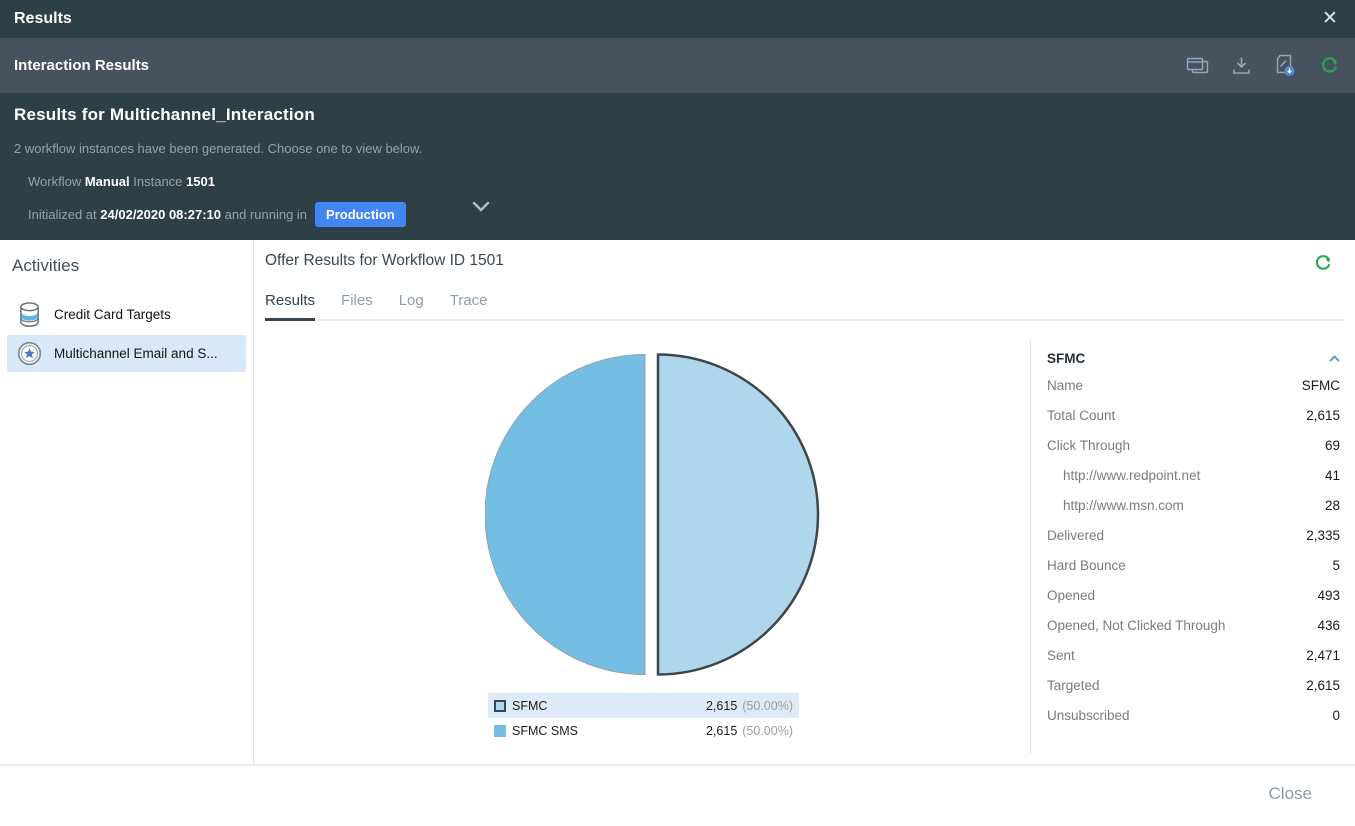 Image resolution: width=1355 pixels, height=826 pixels. I want to click on details-header: SFMC, so click(1193, 358).